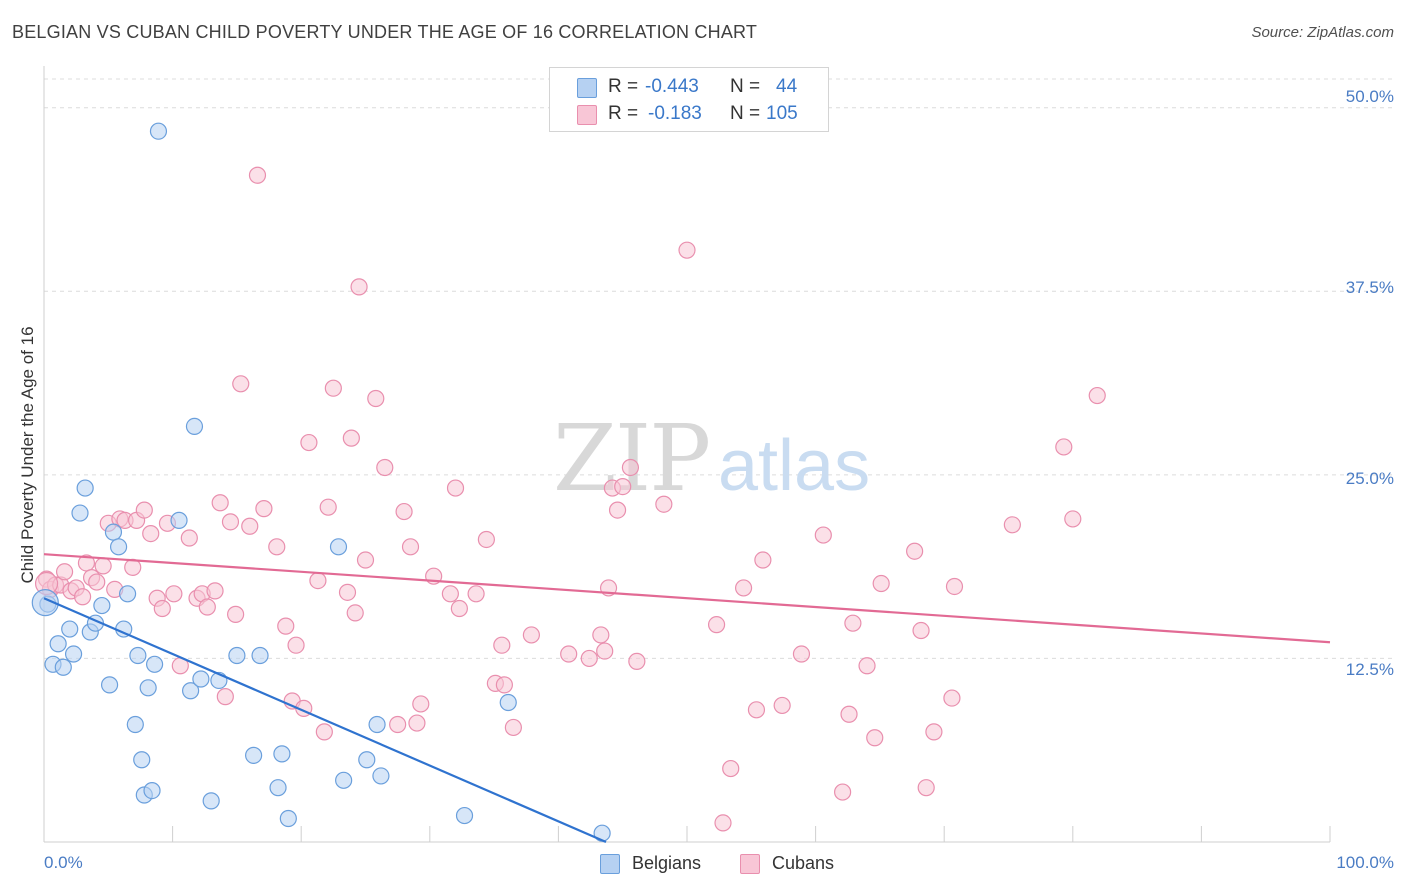 This screenshot has width=1406, height=892. I want to click on belgians-swatch, so click(587, 88).